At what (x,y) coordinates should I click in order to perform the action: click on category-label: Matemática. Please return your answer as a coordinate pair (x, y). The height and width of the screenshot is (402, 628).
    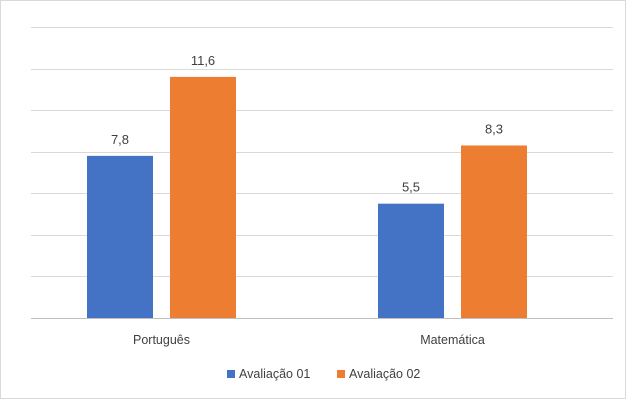
    Looking at the image, I should click on (452, 340).